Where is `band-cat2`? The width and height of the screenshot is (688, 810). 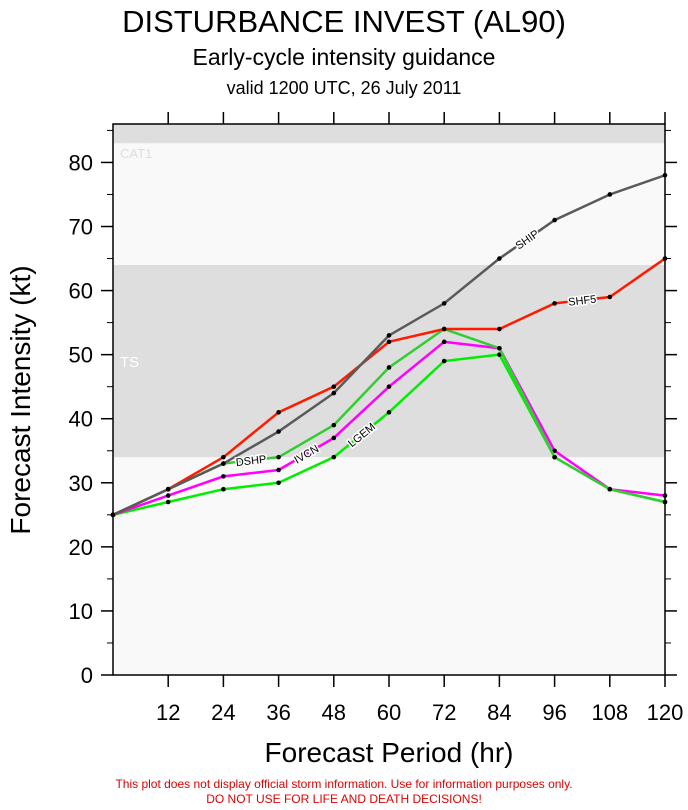 band-cat2 is located at coordinates (389, 134).